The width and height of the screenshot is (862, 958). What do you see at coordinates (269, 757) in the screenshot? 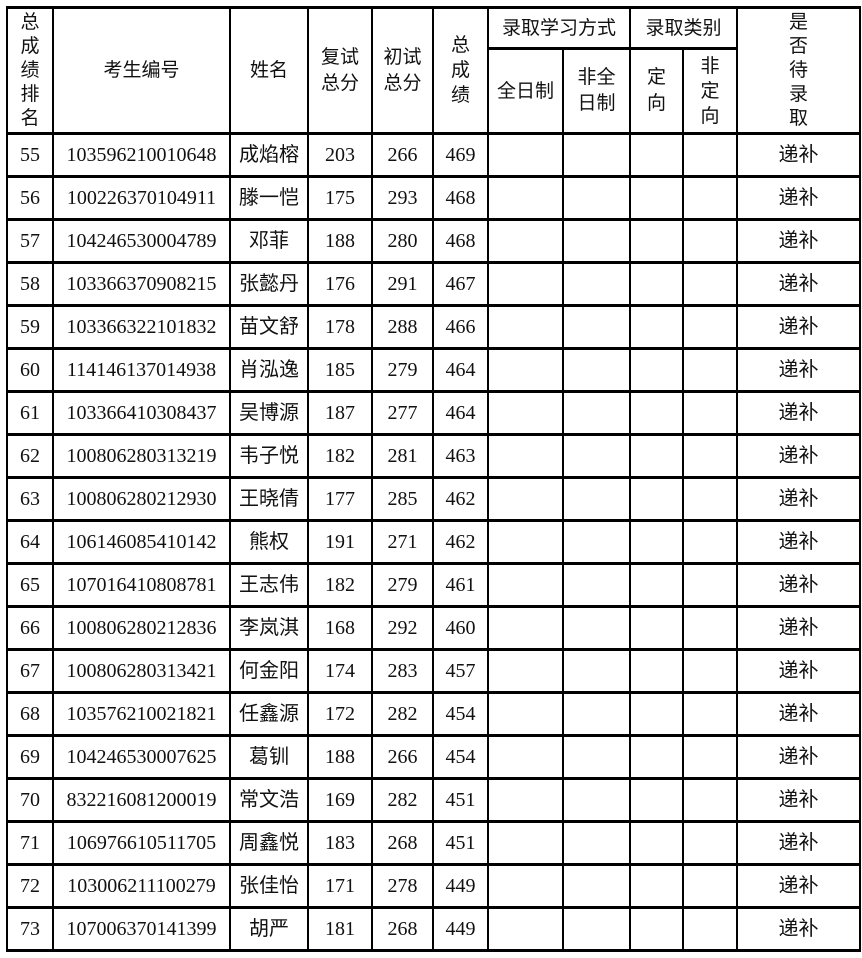
I see `cell-name: 葛钏` at bounding box center [269, 757].